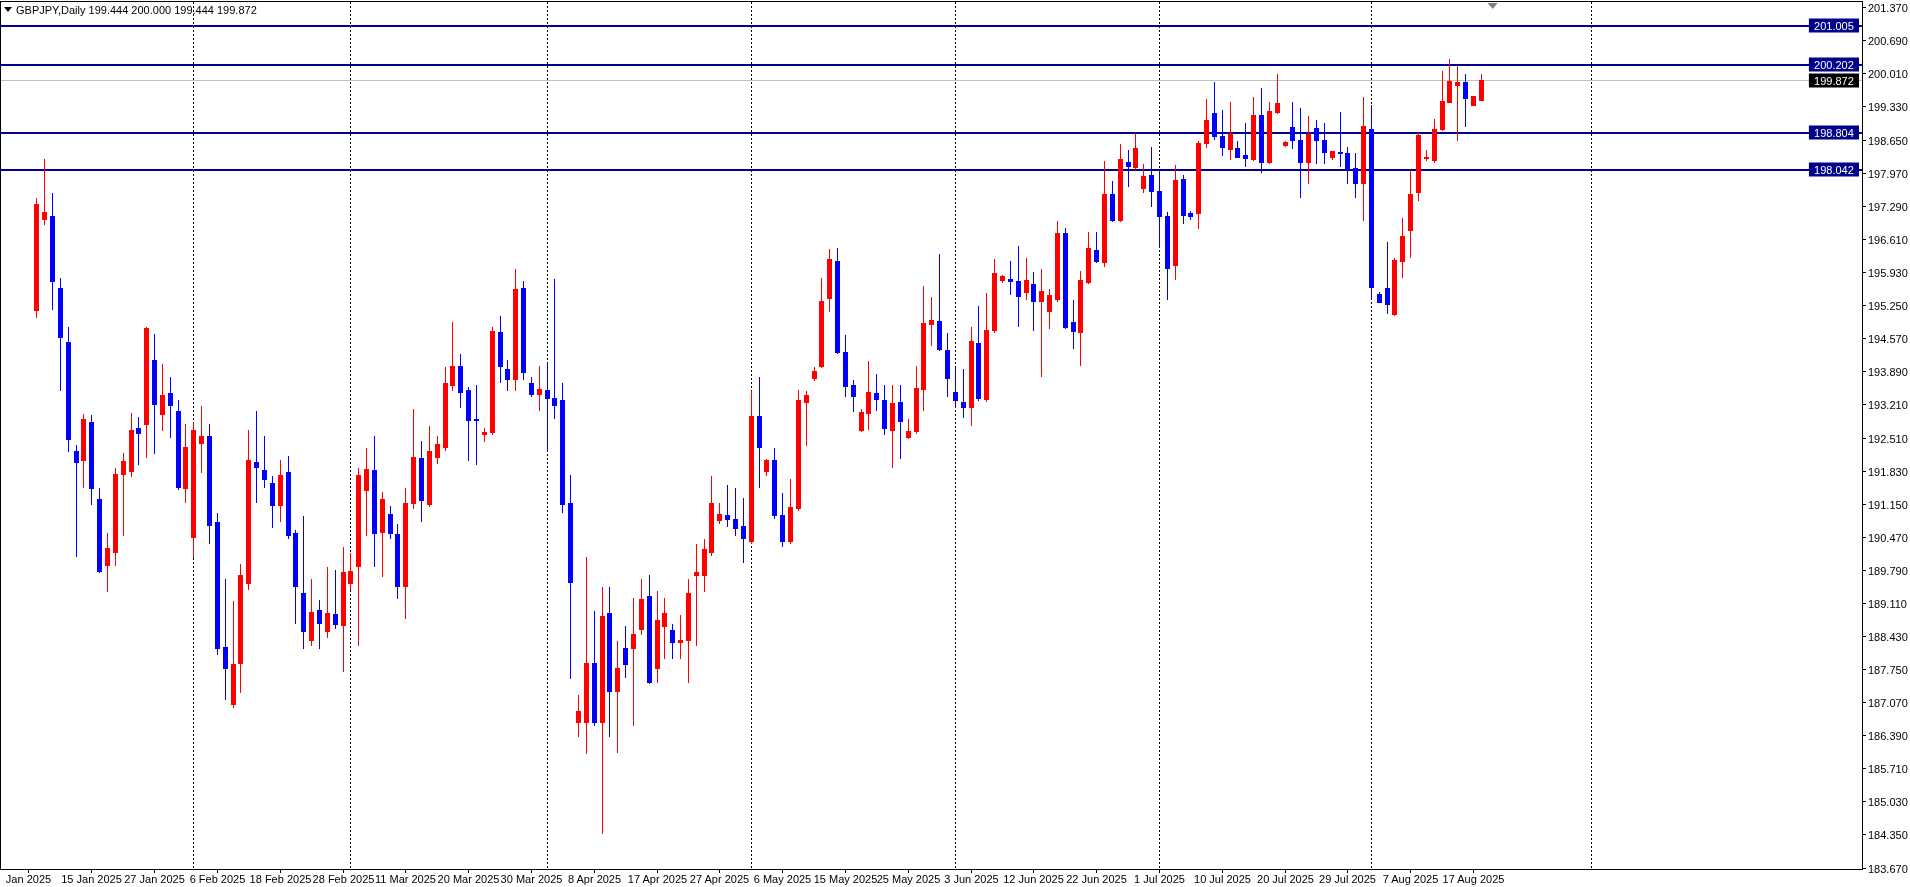 The width and height of the screenshot is (1910, 887). What do you see at coordinates (971, 879) in the screenshot?
I see `x-tick-label: 3 Jun 2025` at bounding box center [971, 879].